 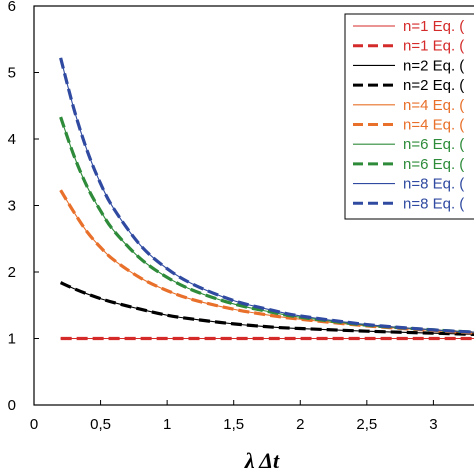 What do you see at coordinates (366, 424) in the screenshot?
I see `x-tick-label: 2,5` at bounding box center [366, 424].